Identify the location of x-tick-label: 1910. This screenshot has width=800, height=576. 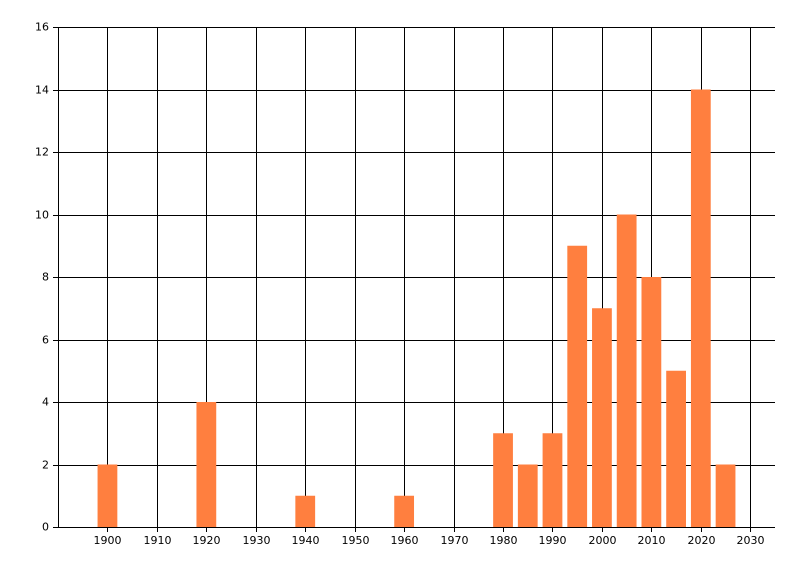
(158, 540).